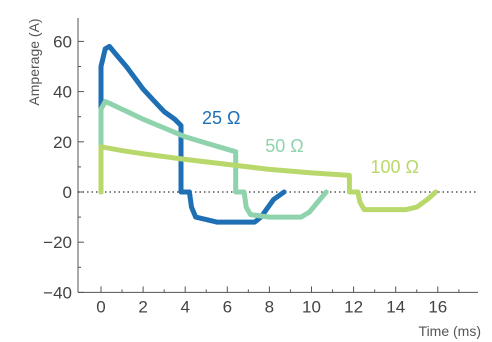 The image size is (492, 342). I want to click on series-label-3: 100 Ω, so click(394, 167).